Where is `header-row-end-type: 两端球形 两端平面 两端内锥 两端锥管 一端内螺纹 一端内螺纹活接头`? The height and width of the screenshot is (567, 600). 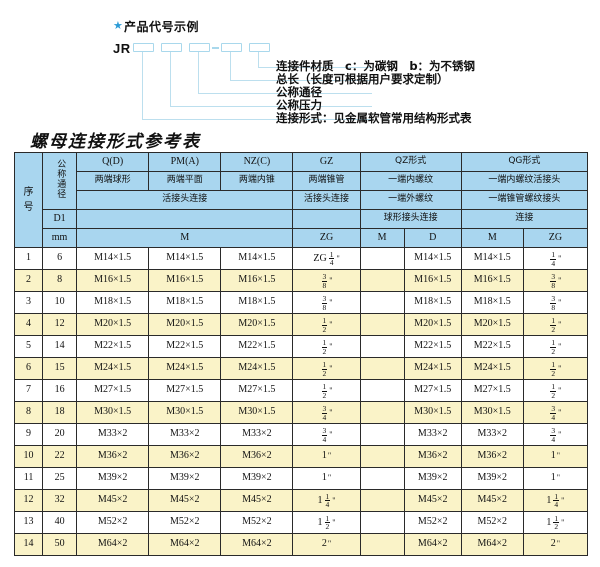
header-row-end-type: 两端球形 两端平面 两端内锥 两端锥管 一端内螺纹 一端内螺纹活接头 is located at coordinates (302, 181).